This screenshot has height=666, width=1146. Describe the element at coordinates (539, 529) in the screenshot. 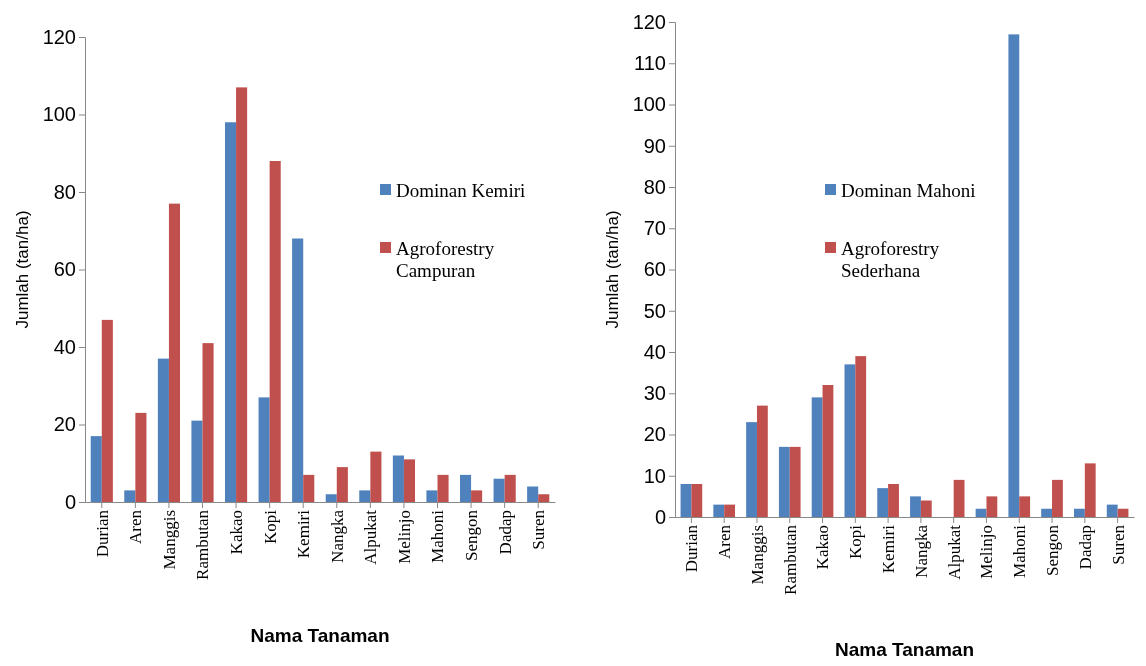

I see `x-tick-label: Suren` at that location.